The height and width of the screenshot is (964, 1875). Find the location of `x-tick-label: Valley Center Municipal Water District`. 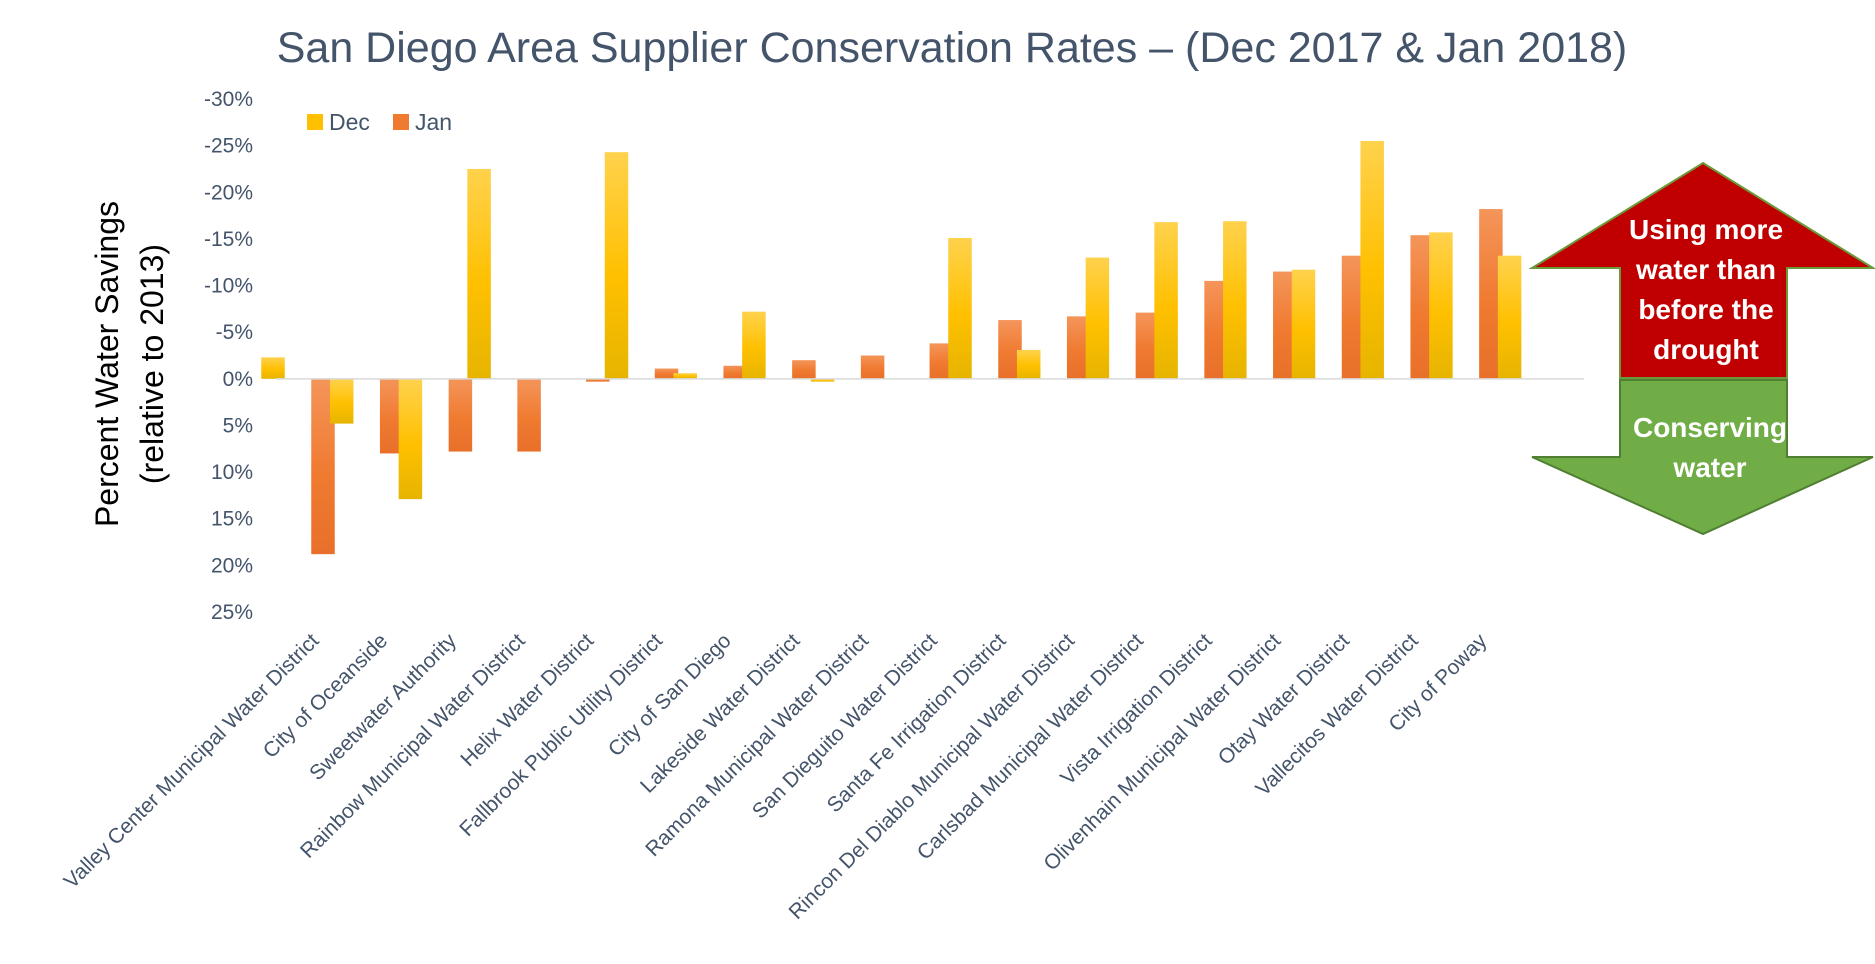

x-tick-label: Valley Center Municipal Water District is located at coordinates (192, 761).